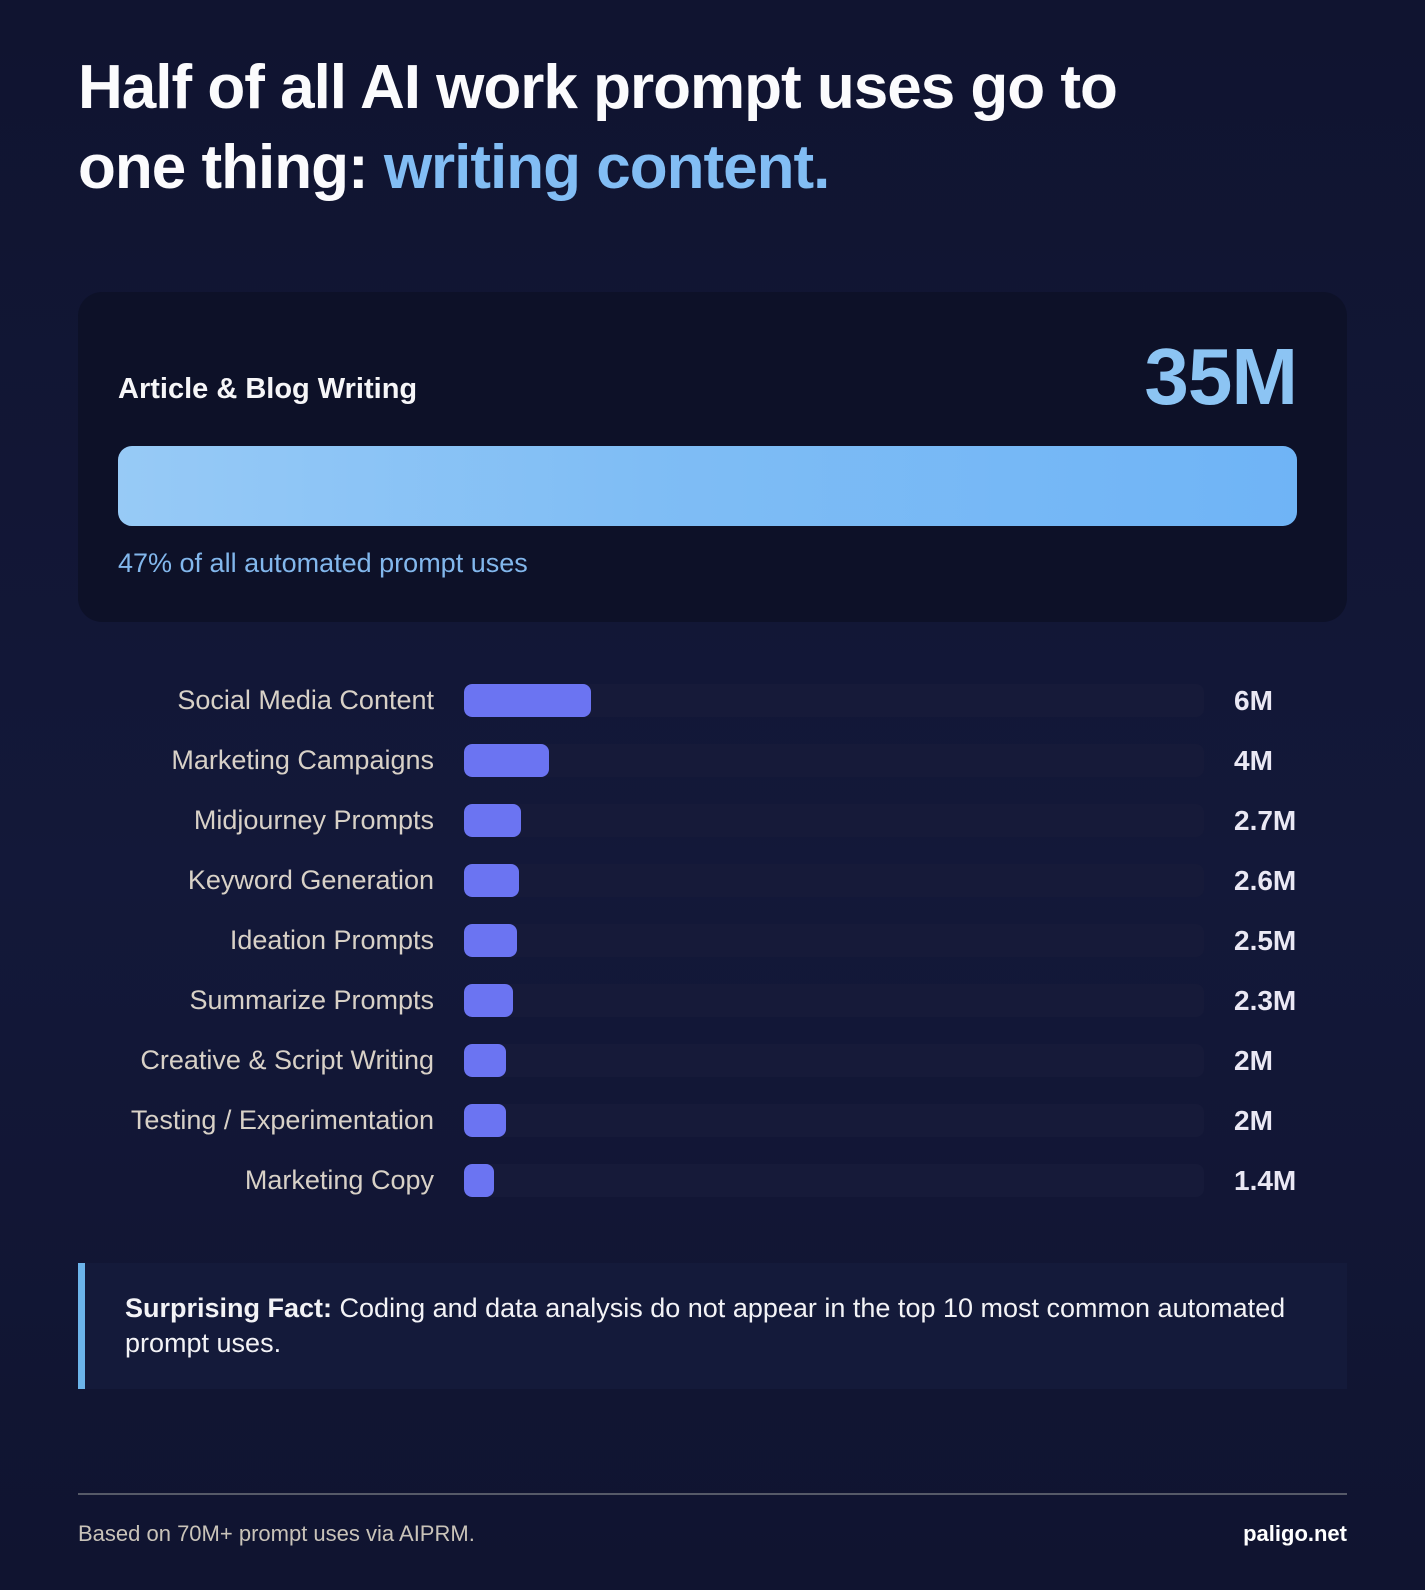 The height and width of the screenshot is (1590, 1425). What do you see at coordinates (708, 376) in the screenshot?
I see `featured-card-header: Article & Blog Writing 35M` at bounding box center [708, 376].